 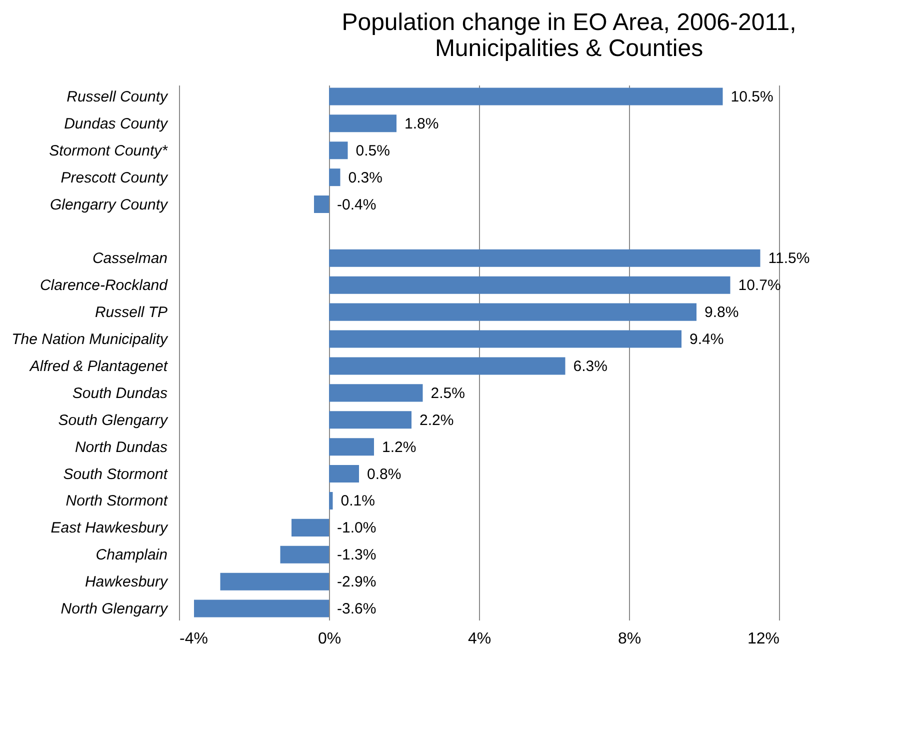 I want to click on data-label: -1.0%, so click(x=356, y=528).